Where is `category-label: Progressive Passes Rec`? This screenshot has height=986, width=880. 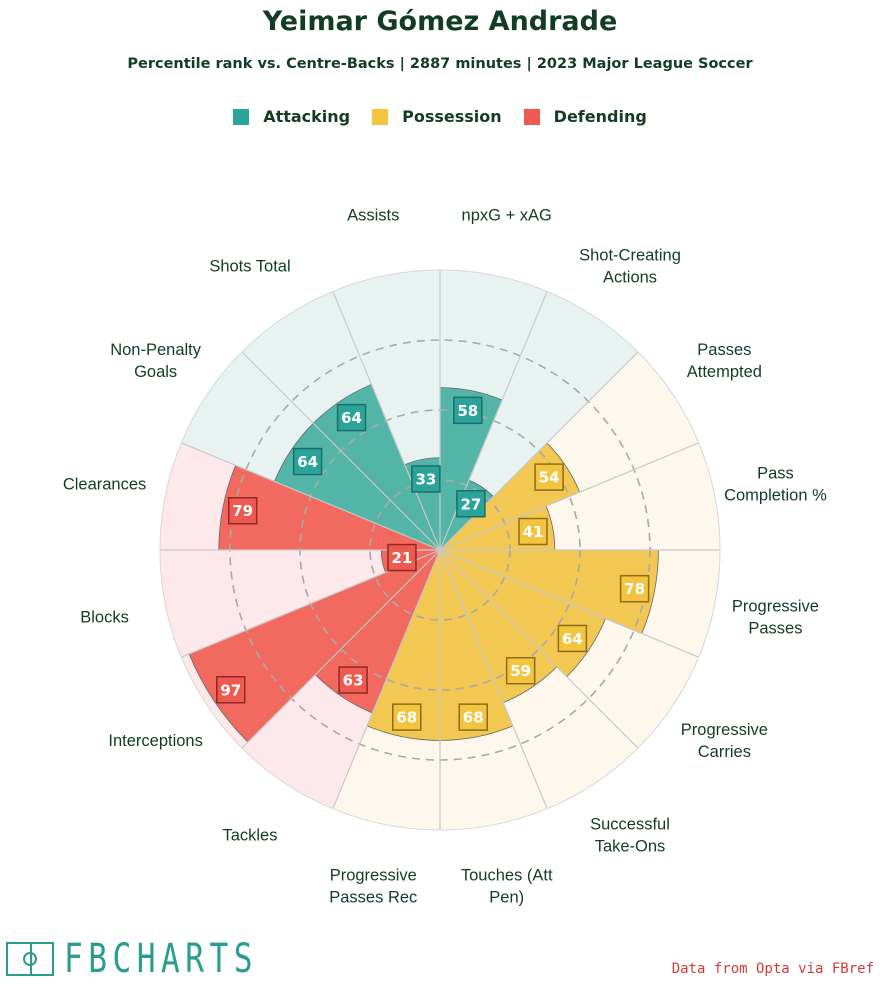
category-label: Progressive Passes Rec is located at coordinates (373, 886).